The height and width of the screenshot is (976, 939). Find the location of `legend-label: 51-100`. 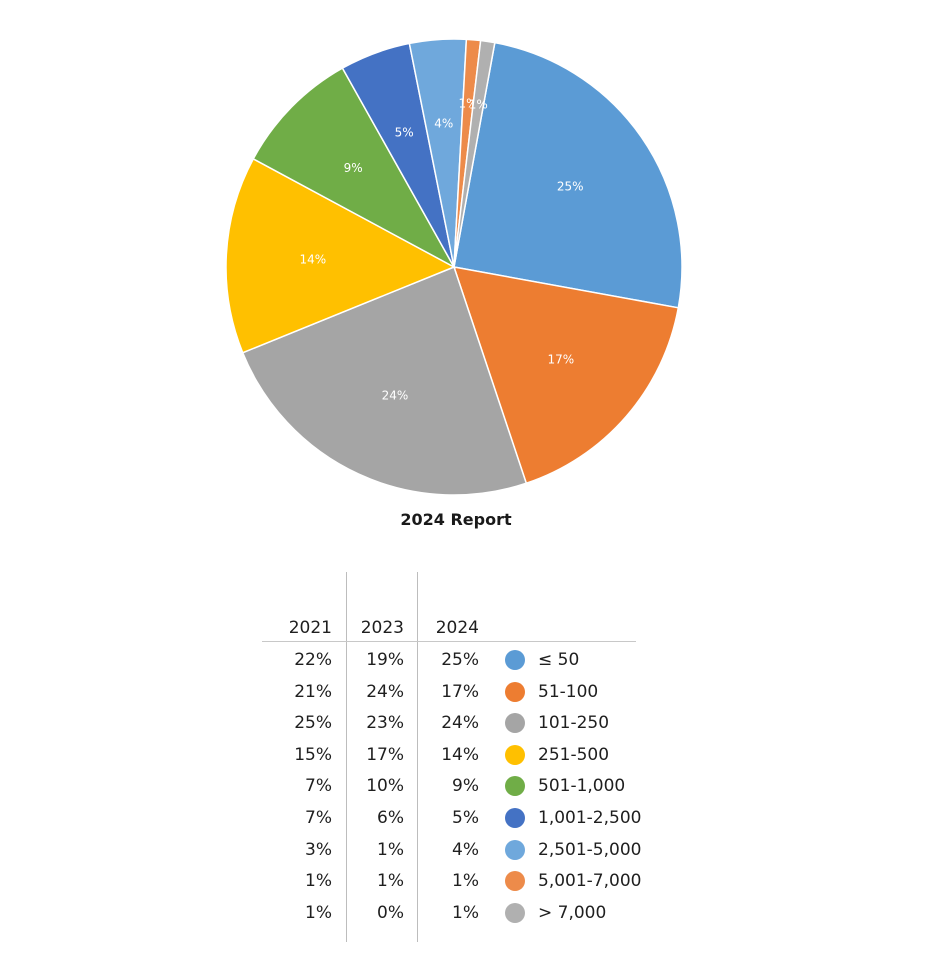

legend-label: 51-100 is located at coordinates (568, 691).